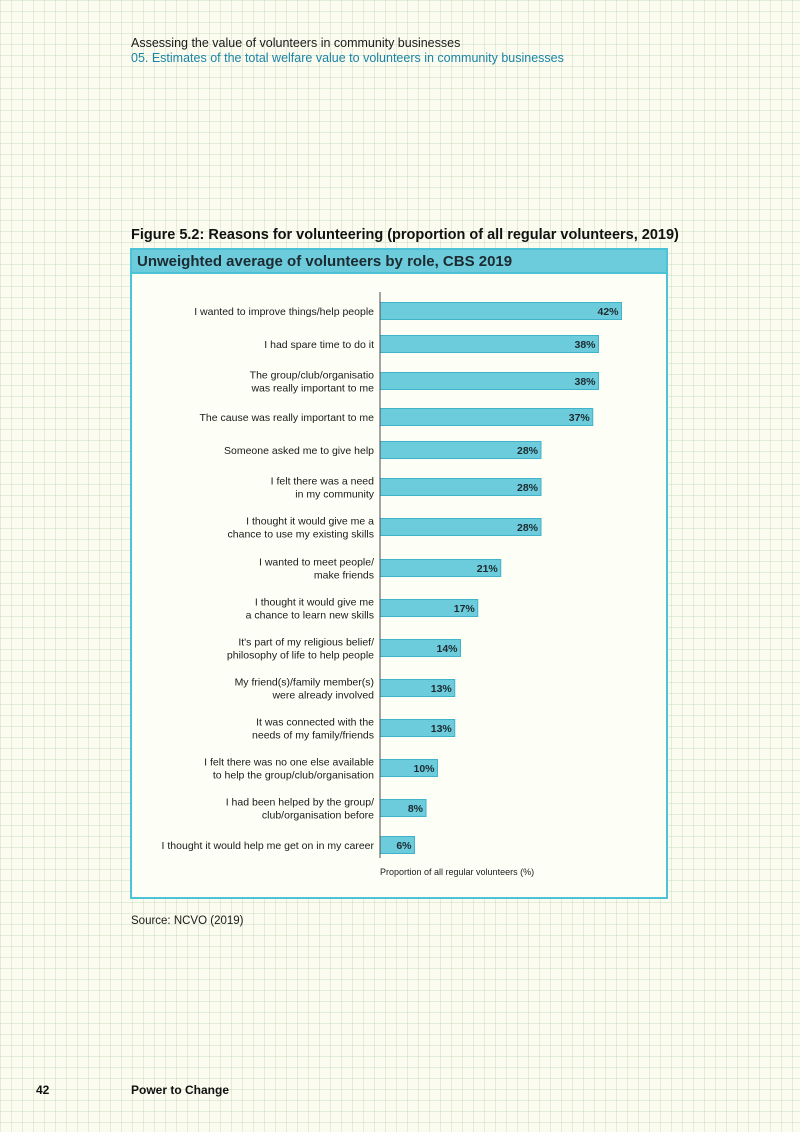  I want to click on category-label: I had spare time to do it, so click(319, 345).